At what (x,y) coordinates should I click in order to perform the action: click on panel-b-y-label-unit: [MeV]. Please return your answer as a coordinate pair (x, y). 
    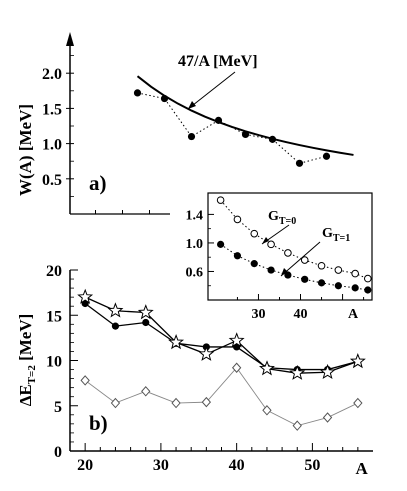
    Looking at the image, I should click on (25, 339).